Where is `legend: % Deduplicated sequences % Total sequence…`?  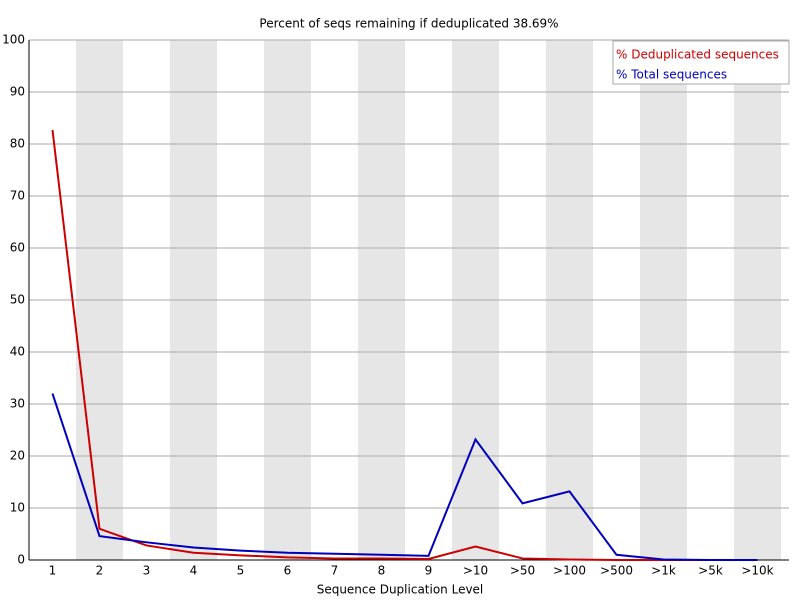 legend: % Deduplicated sequences % Total sequence… is located at coordinates (701, 62).